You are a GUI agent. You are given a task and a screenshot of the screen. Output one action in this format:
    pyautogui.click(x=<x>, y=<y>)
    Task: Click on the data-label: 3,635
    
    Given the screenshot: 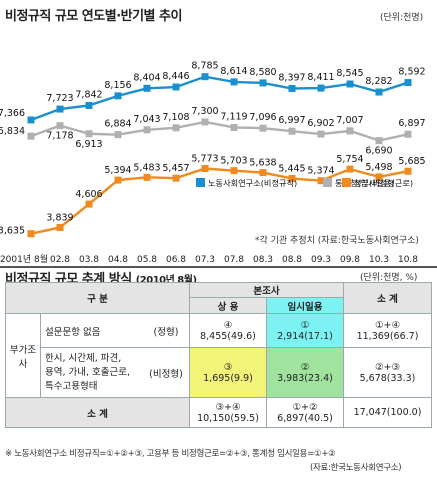 What is the action you would take?
    pyautogui.click(x=12, y=231)
    